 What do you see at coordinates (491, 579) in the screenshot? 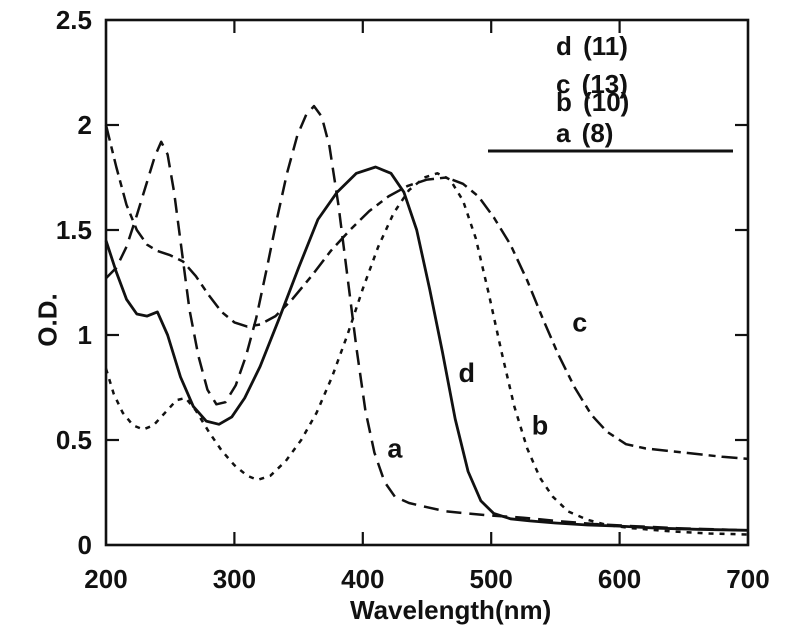
I see `x-tick-label: 500` at bounding box center [491, 579].